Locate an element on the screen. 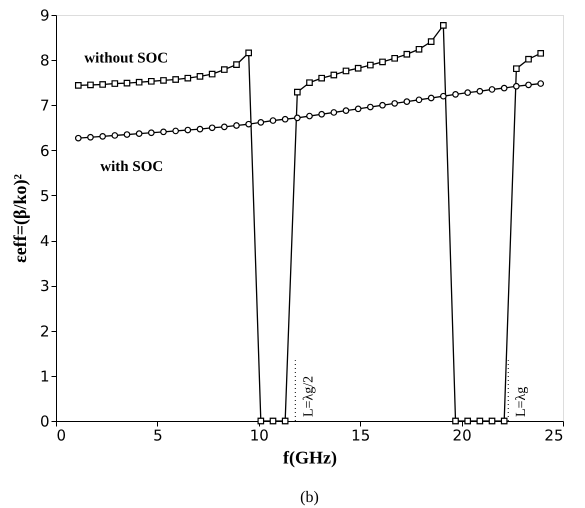  y-tick-label: 7 is located at coordinates (45, 105).